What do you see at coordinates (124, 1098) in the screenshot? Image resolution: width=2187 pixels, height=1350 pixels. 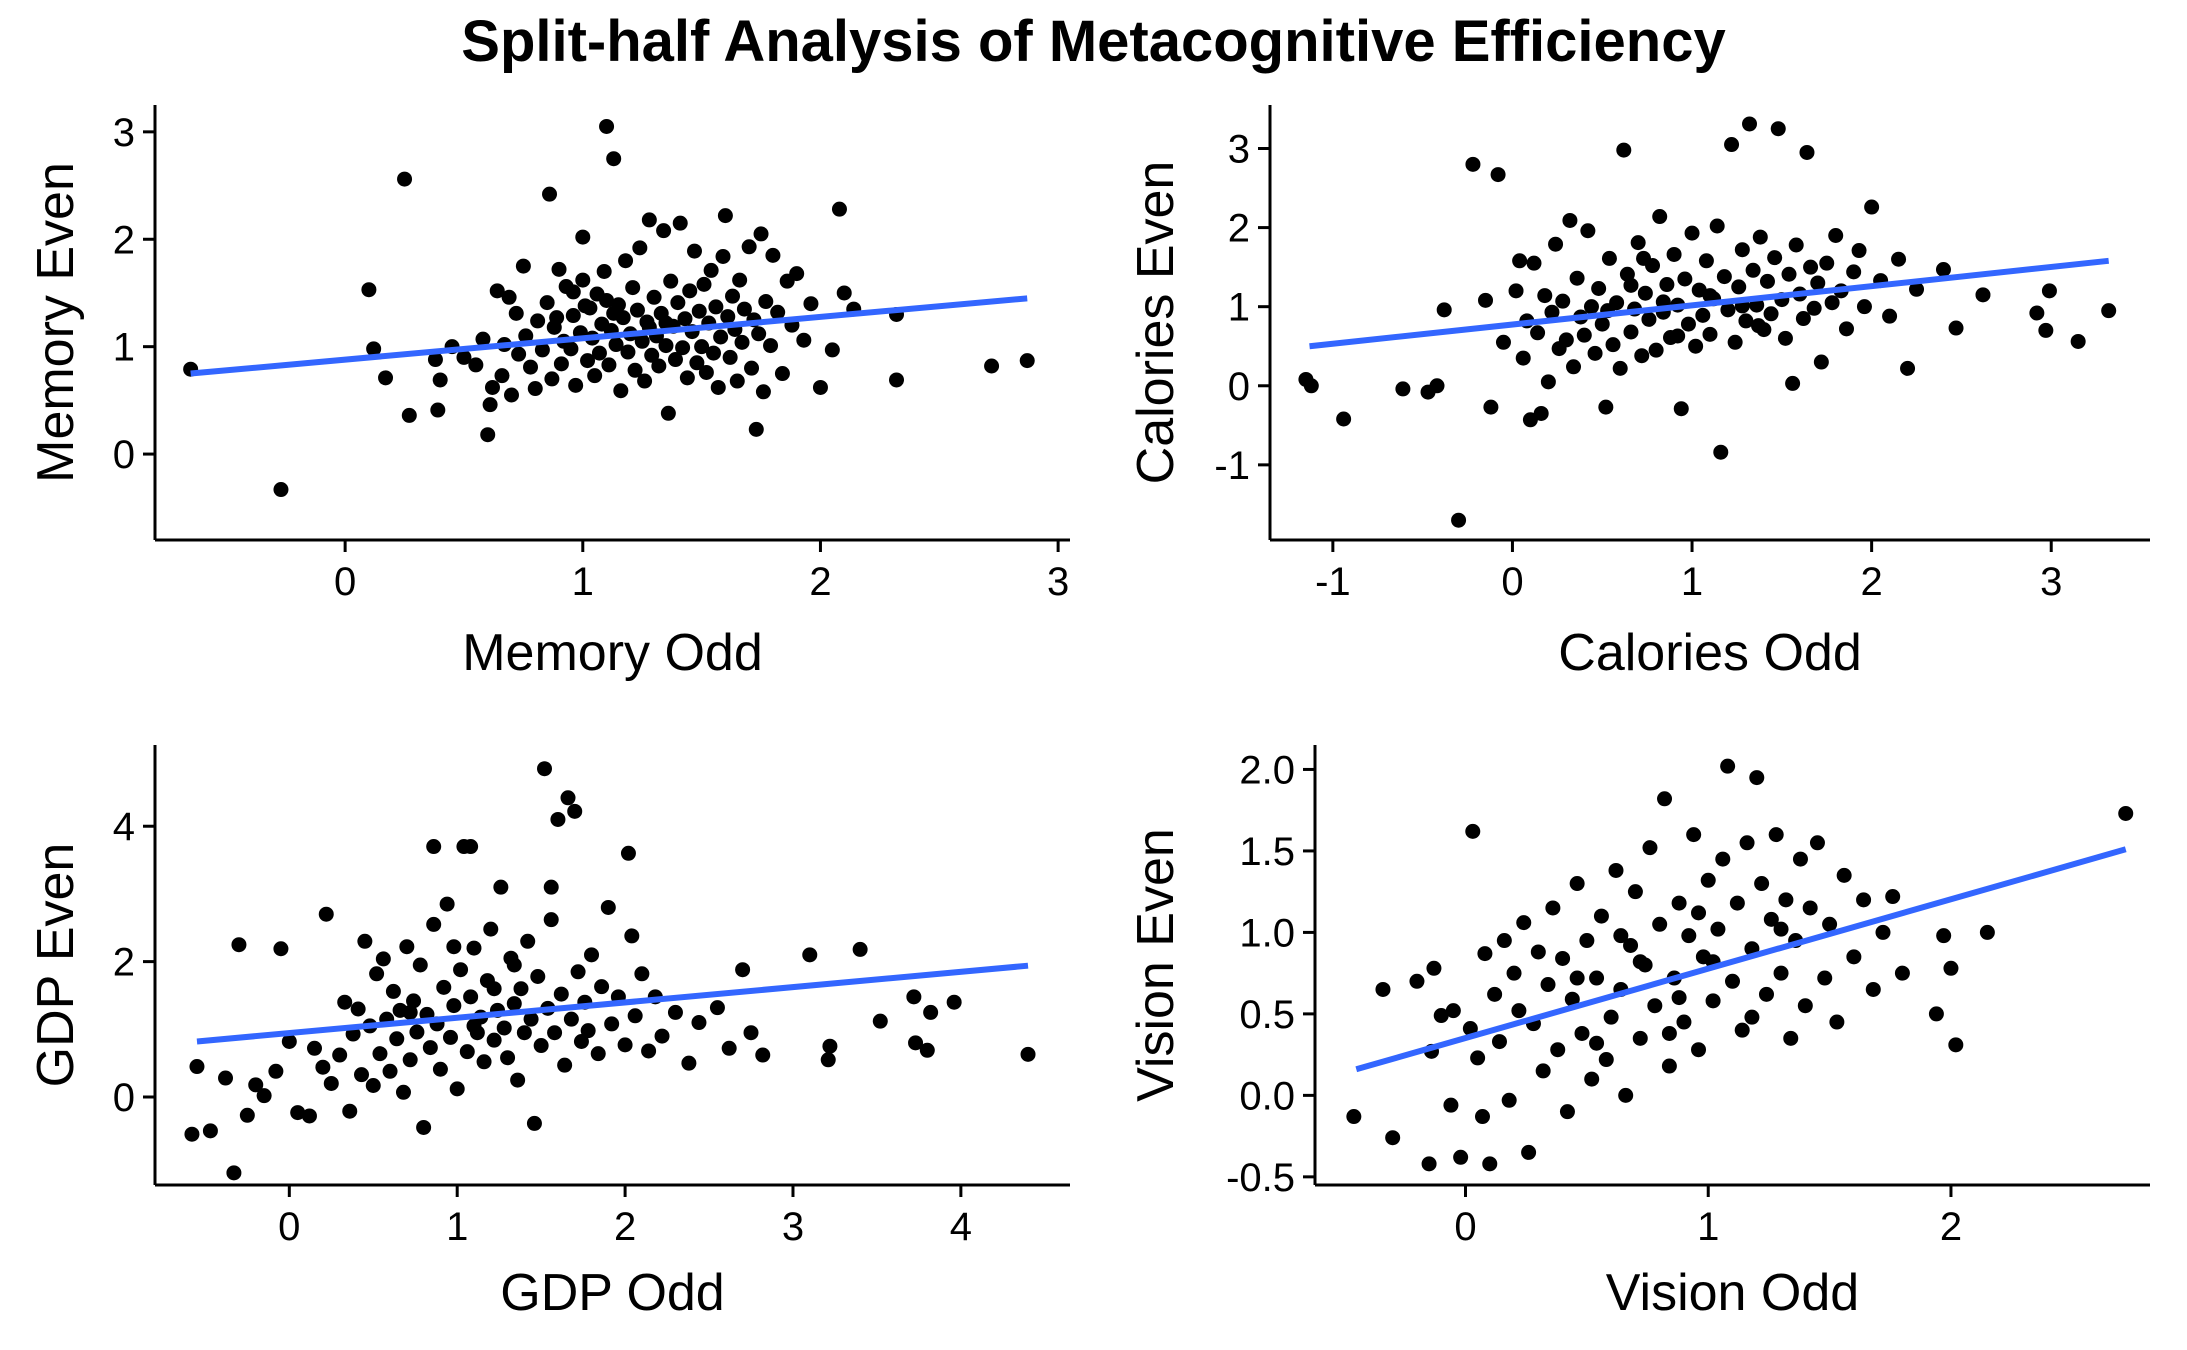 I see `y-tick-label: 0` at bounding box center [124, 1098].